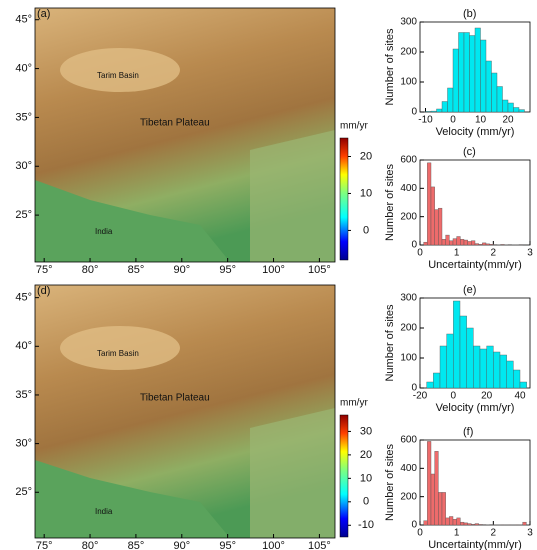 This screenshot has width=537, height=550. What do you see at coordinates (508, 120) in the screenshot?
I see `x-tick-label: 20` at bounding box center [508, 120].